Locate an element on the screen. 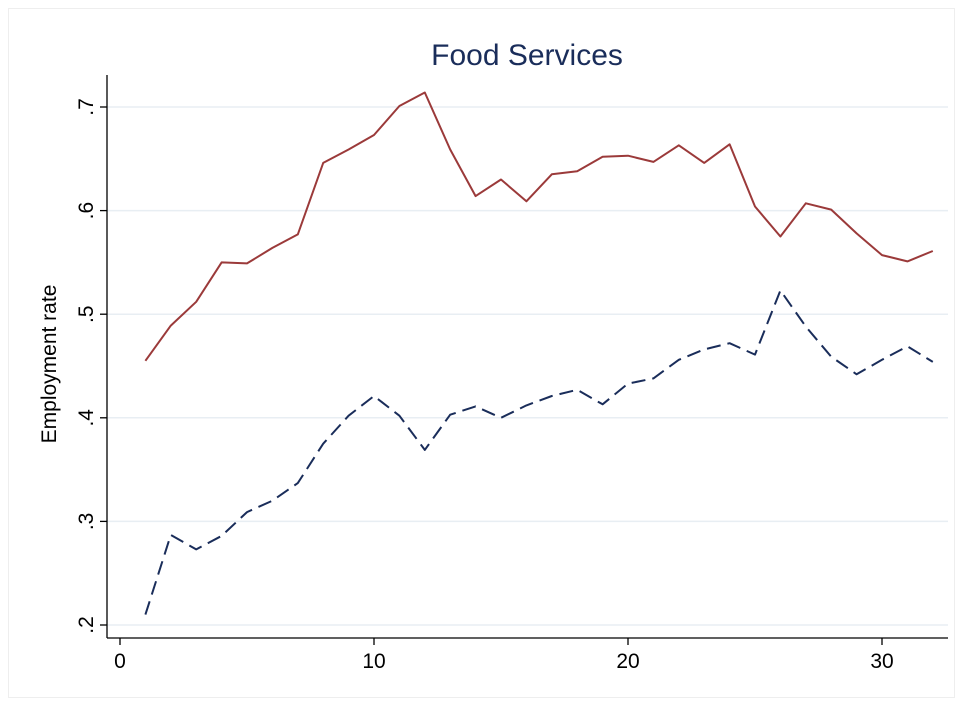 The height and width of the screenshot is (706, 963). x-tick-label: 20 is located at coordinates (627, 661).